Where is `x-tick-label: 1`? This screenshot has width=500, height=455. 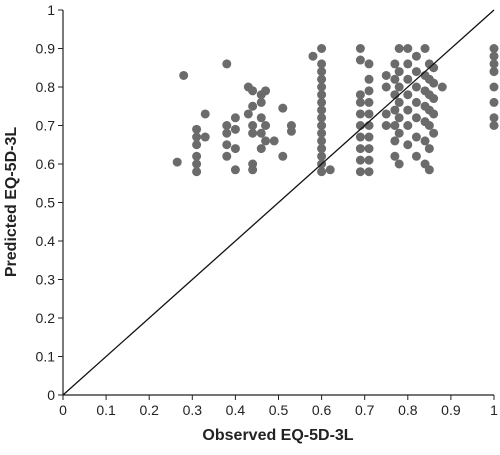
x-tick-label: 1 is located at coordinates (494, 410).